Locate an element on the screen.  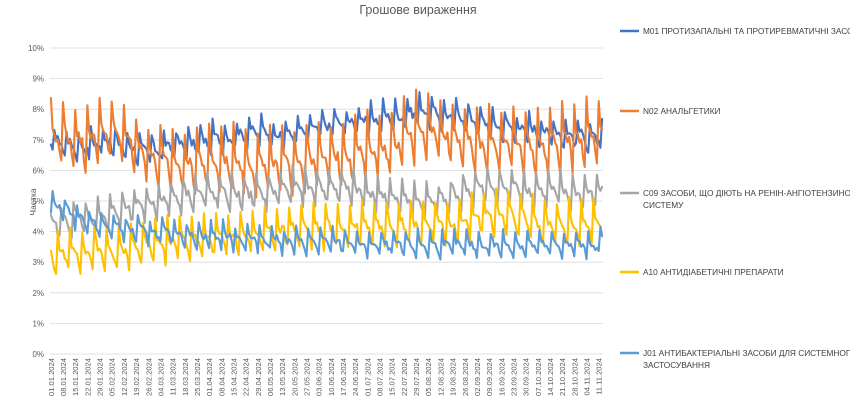
x-tick-label: 27.05.2024 is located at coordinates (307, 377).